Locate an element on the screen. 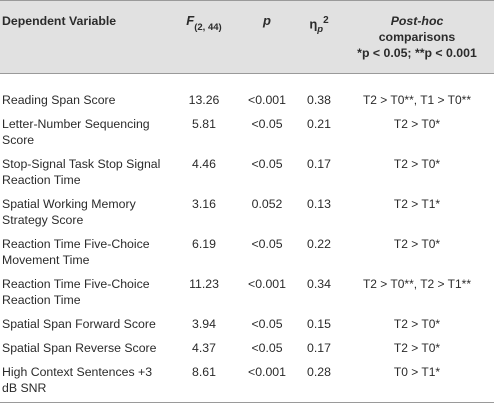 The height and width of the screenshot is (420, 494). header-eta-symbol: η is located at coordinates (313, 24).